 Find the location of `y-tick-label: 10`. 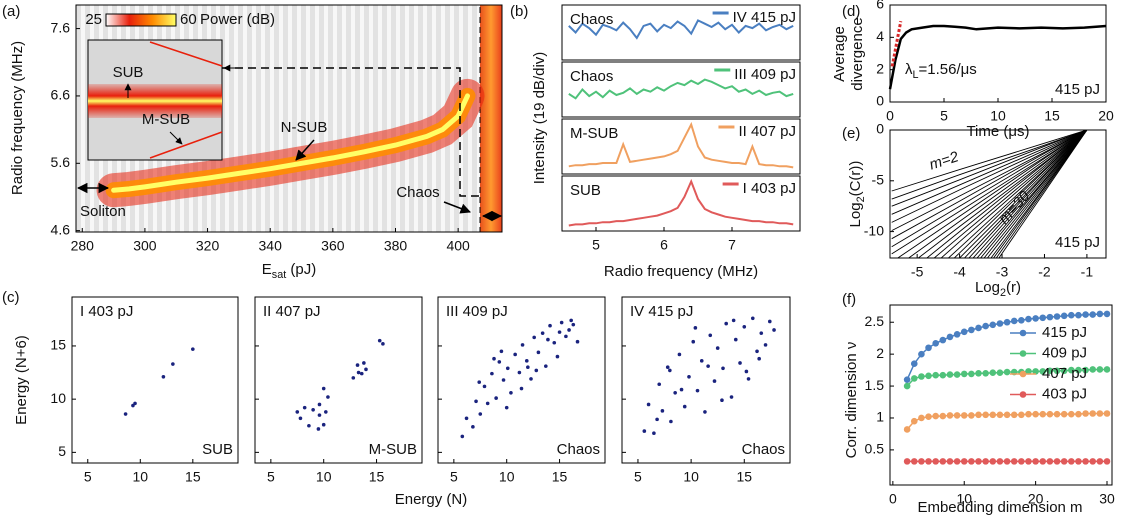

y-tick-label: 10 is located at coordinates (58, 398).